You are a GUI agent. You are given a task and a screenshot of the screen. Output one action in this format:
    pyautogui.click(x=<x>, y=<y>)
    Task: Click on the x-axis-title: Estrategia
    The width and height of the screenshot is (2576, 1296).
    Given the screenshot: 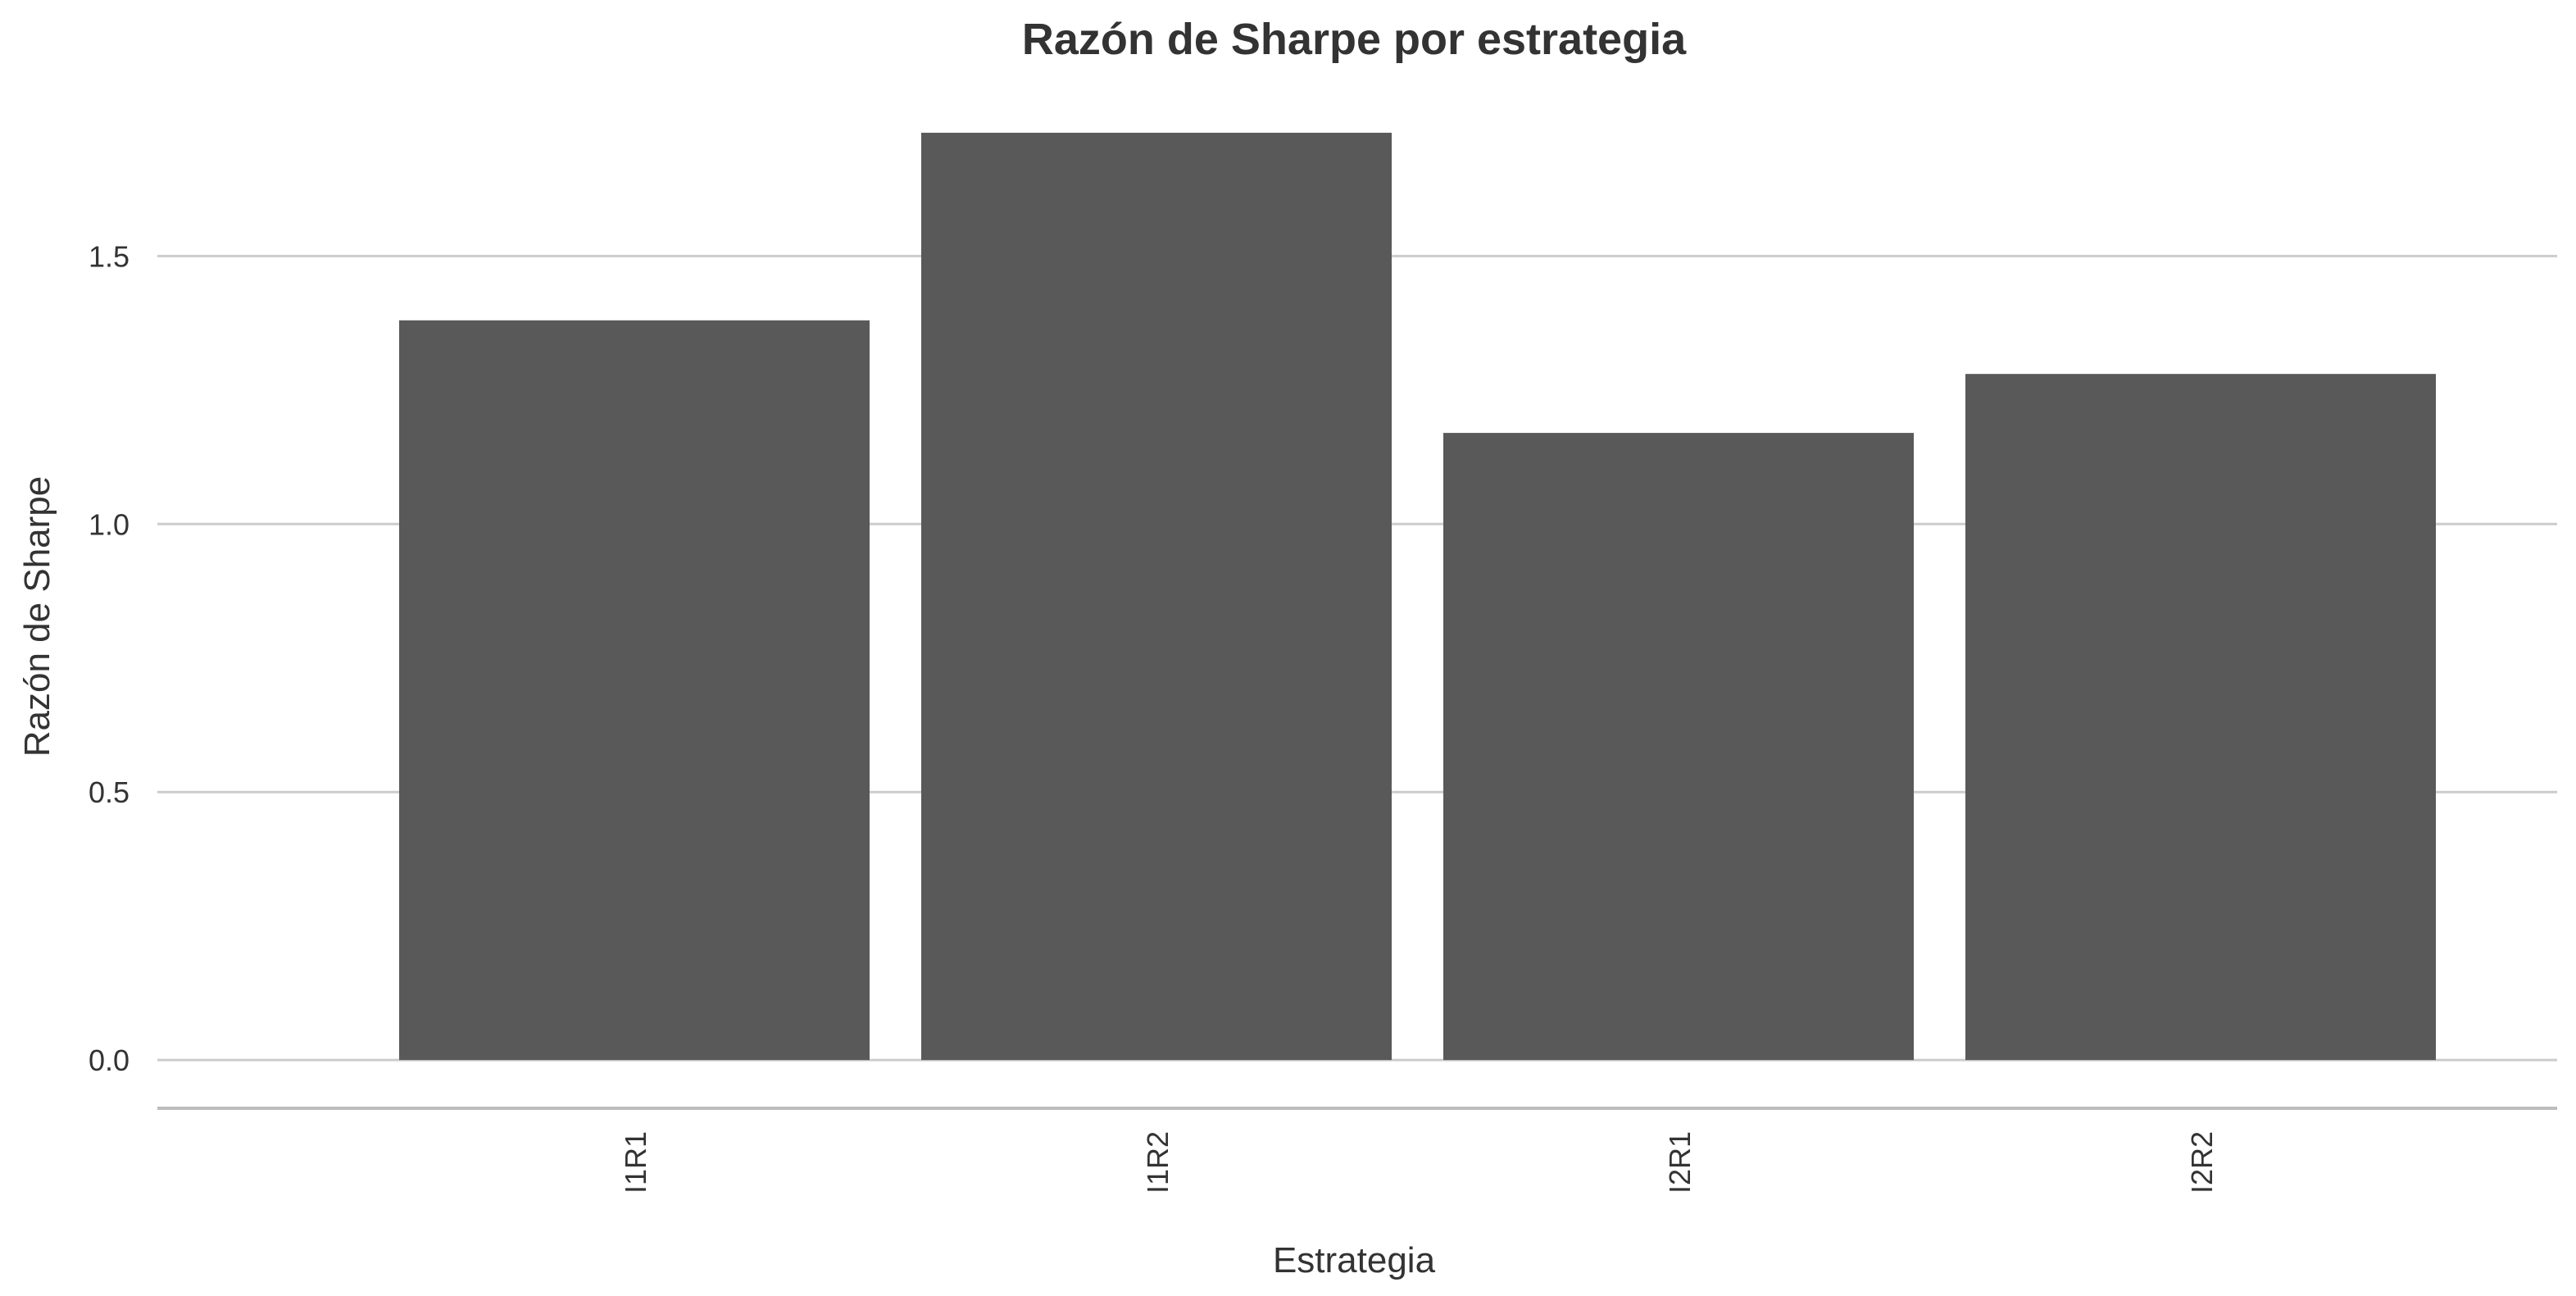 What is the action you would take?
    pyautogui.click(x=1354, y=1260)
    